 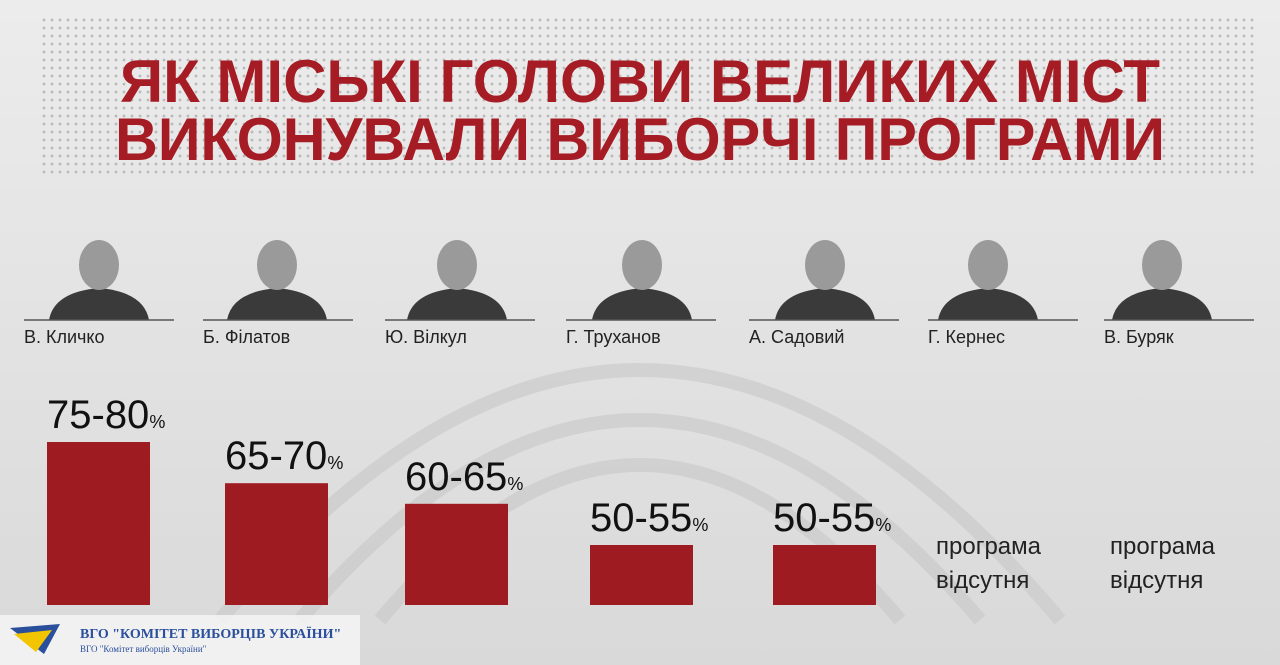 What do you see at coordinates (456, 477) in the screenshot?
I see `value-label-range: 60-65` at bounding box center [456, 477].